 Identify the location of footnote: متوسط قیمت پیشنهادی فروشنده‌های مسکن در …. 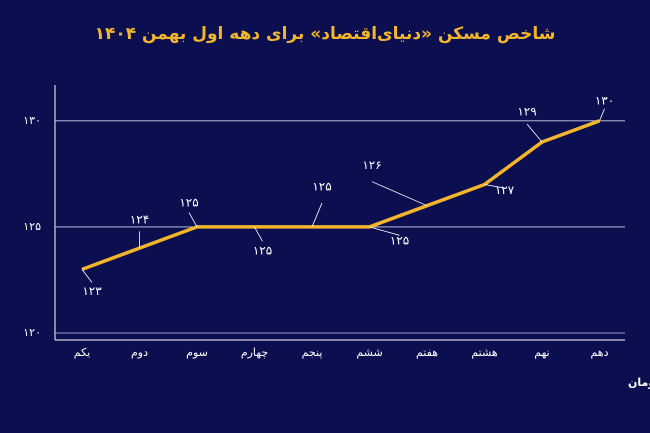
(639, 382).